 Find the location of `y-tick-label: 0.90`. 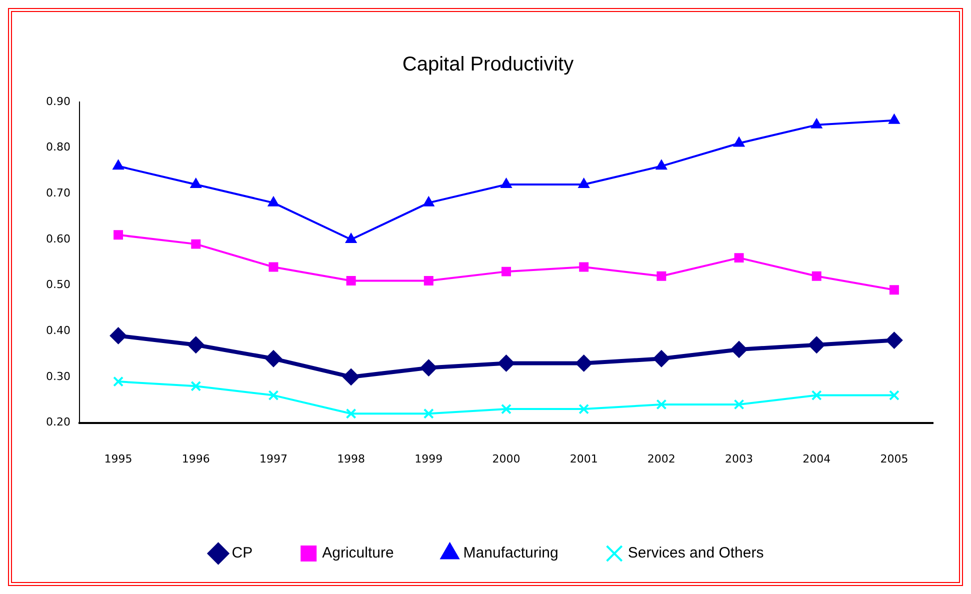

y-tick-label: 0.90 is located at coordinates (58, 101).